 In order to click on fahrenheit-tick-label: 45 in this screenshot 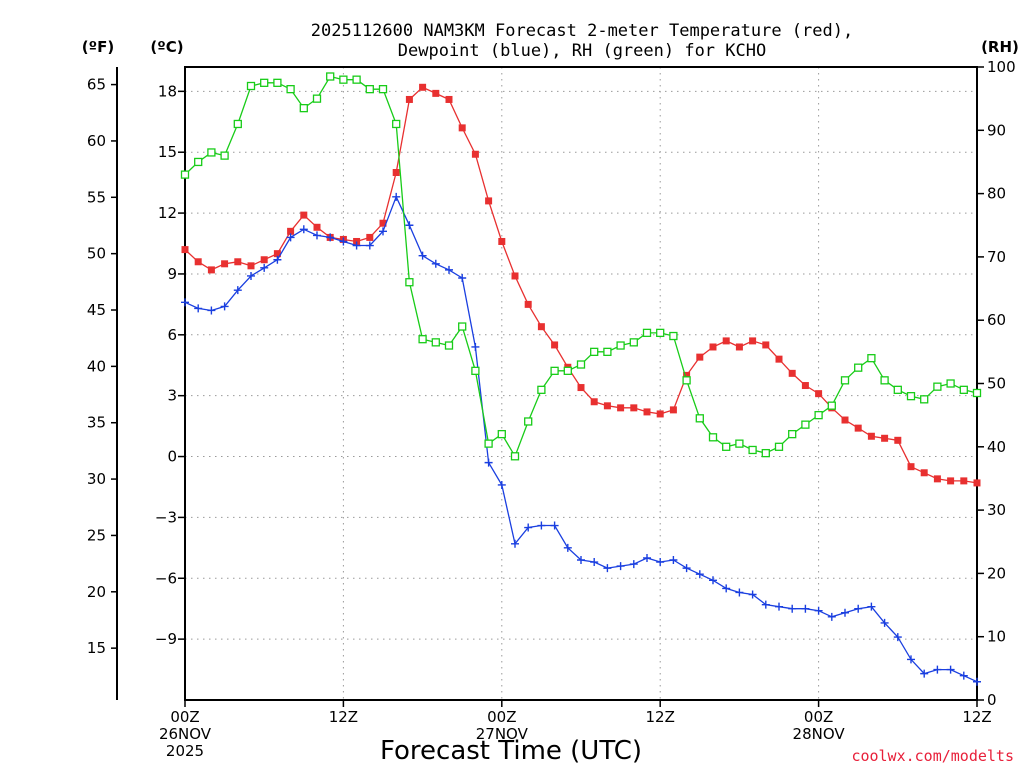, I will do `click(96, 310)`.